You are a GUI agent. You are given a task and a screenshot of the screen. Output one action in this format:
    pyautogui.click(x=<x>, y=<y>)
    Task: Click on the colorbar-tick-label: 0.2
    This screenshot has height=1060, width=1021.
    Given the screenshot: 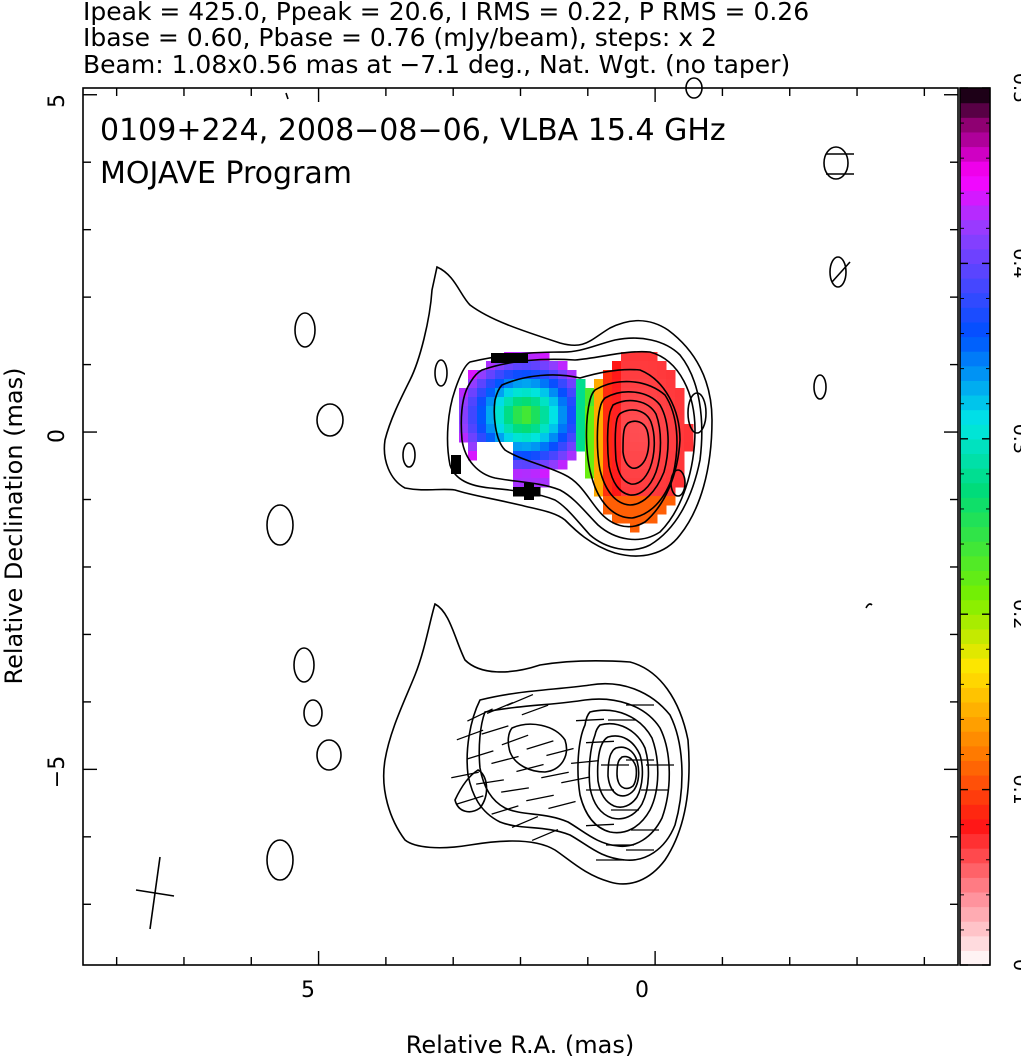 What is the action you would take?
    pyautogui.click(x=1015, y=614)
    